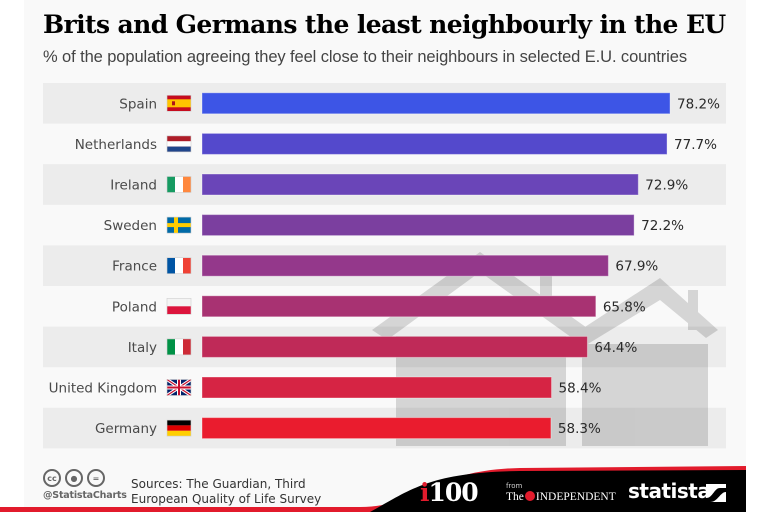 The image size is (770, 512). Describe the element at coordinates (142, 348) in the screenshot. I see `category-label: Italy` at that location.